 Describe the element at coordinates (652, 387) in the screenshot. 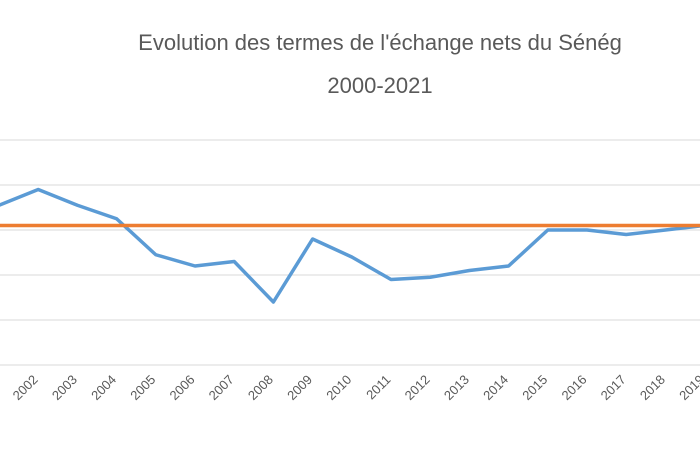

I see `x-tick-label: 2018` at that location.